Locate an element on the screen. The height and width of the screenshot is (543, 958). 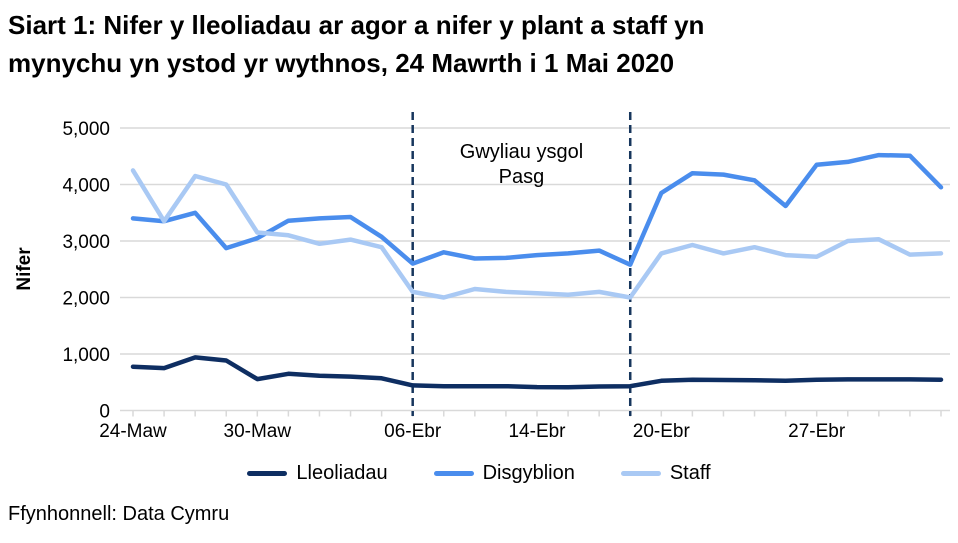
legend-item-disgyblion: Disgyblion is located at coordinates (504, 473).